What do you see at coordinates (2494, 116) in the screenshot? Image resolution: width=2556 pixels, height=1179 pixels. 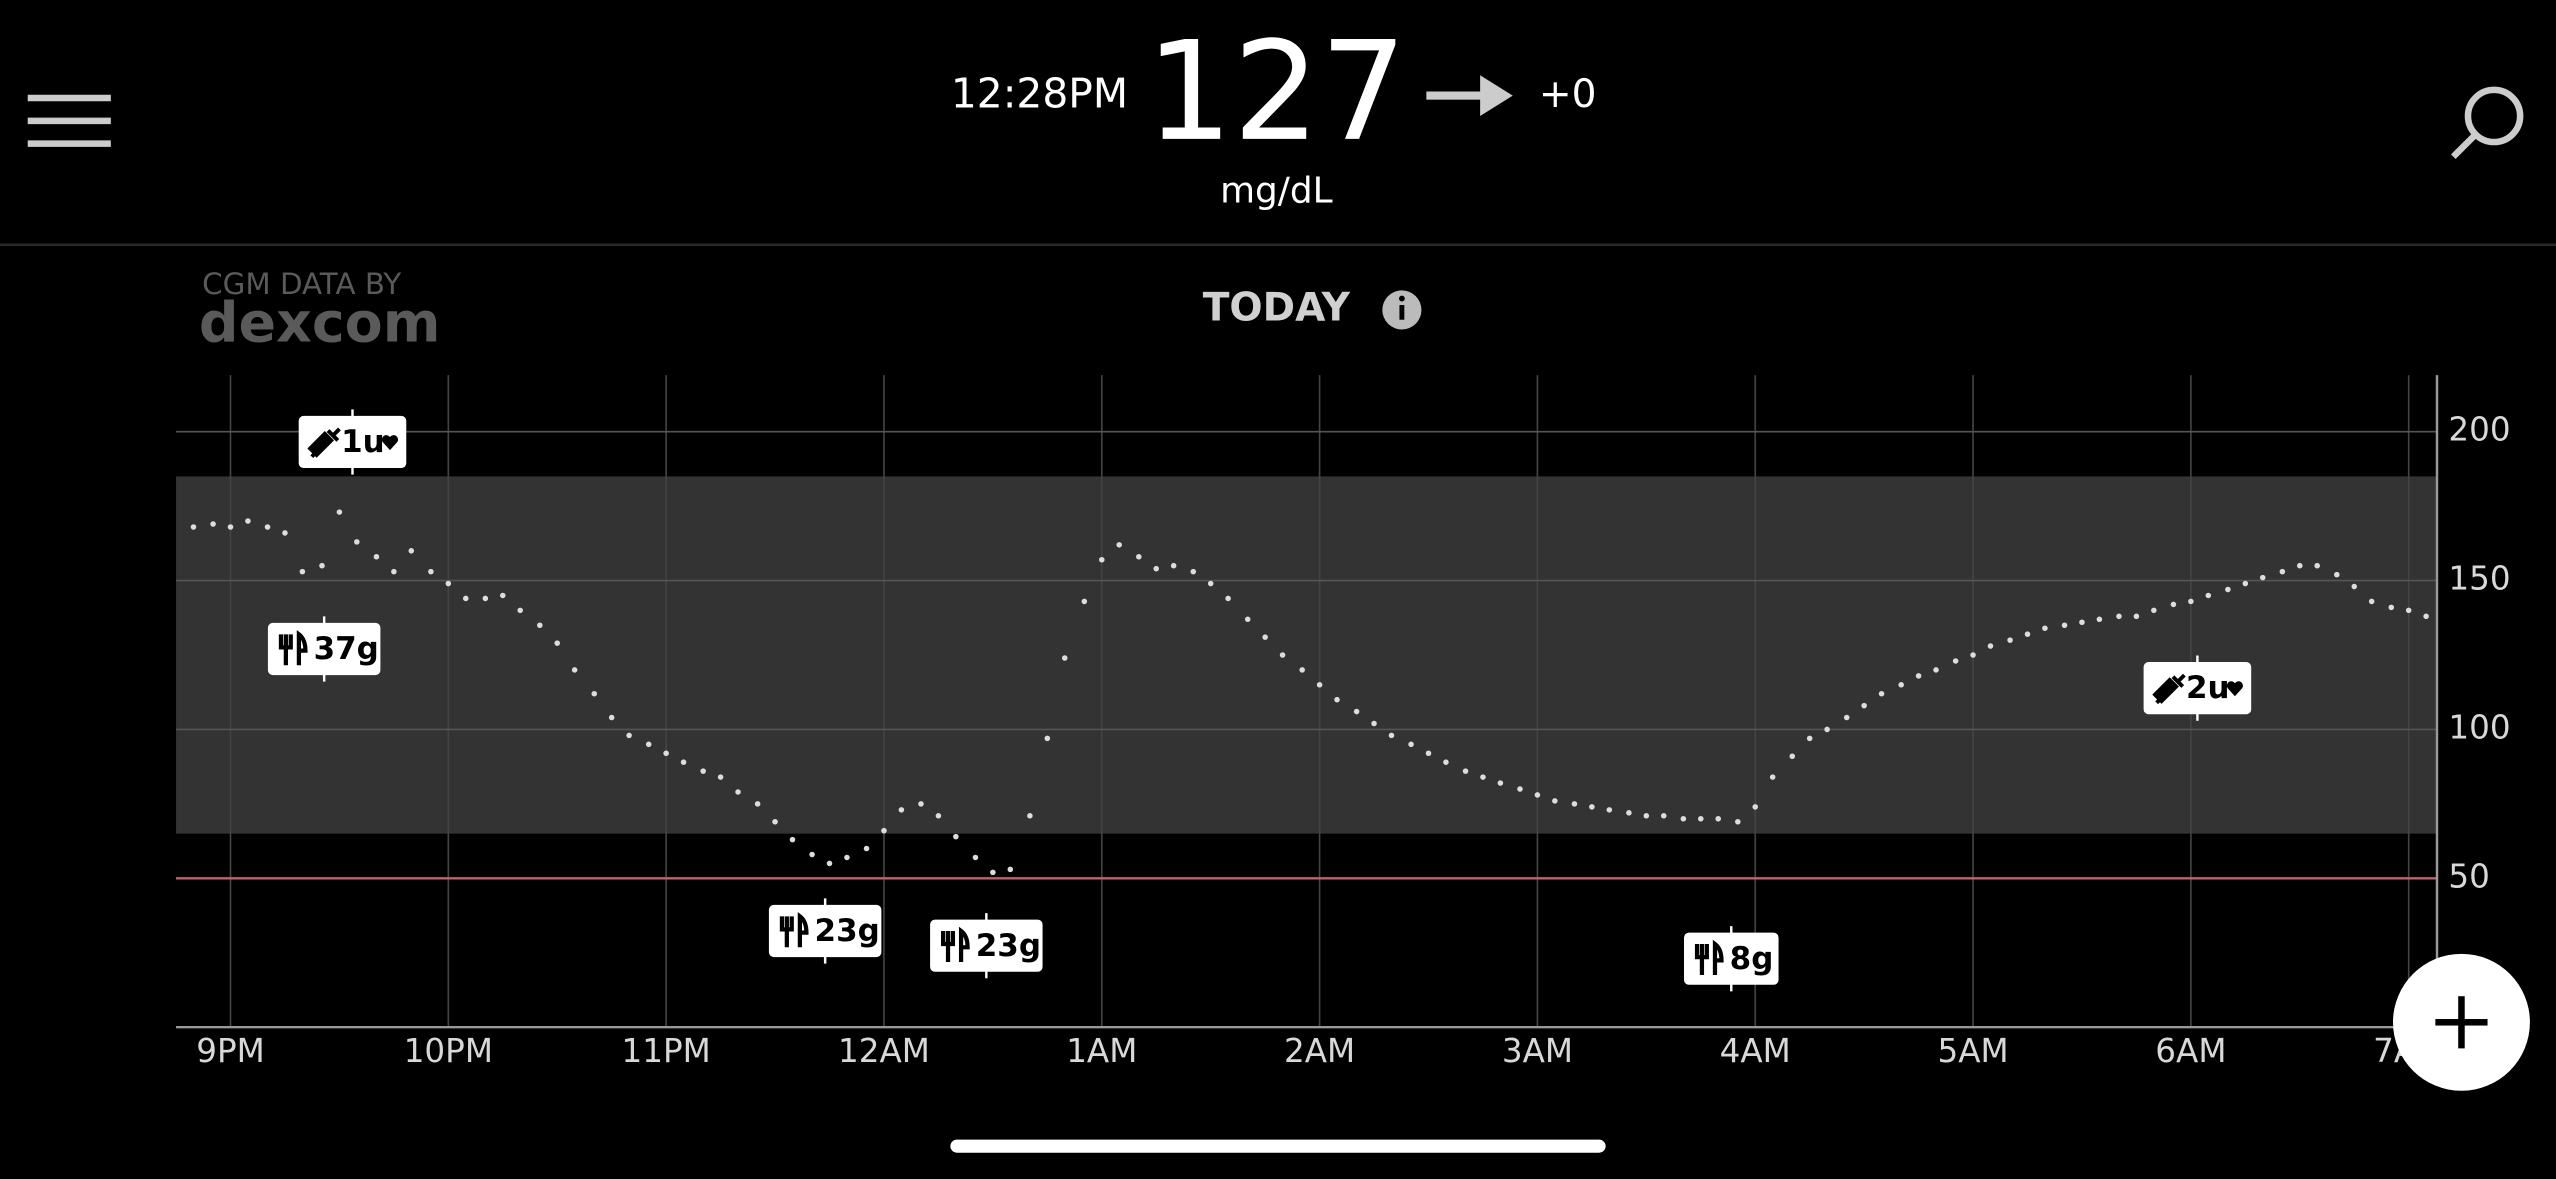 I see `search-lens` at bounding box center [2494, 116].